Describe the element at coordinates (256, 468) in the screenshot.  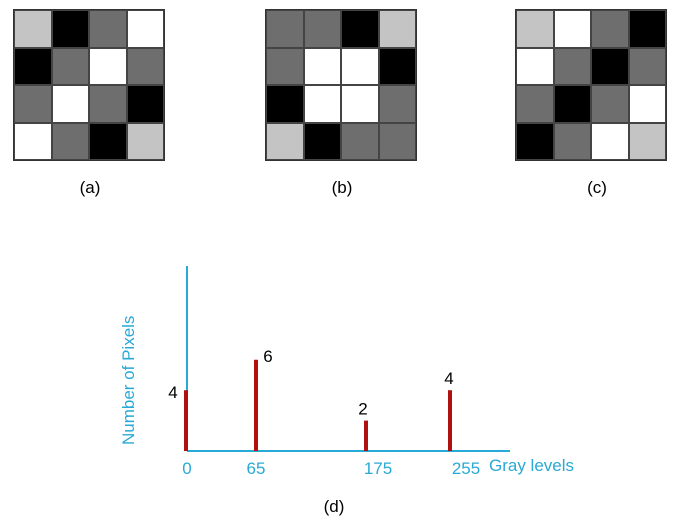
I see `x-tick-label: 65` at that location.